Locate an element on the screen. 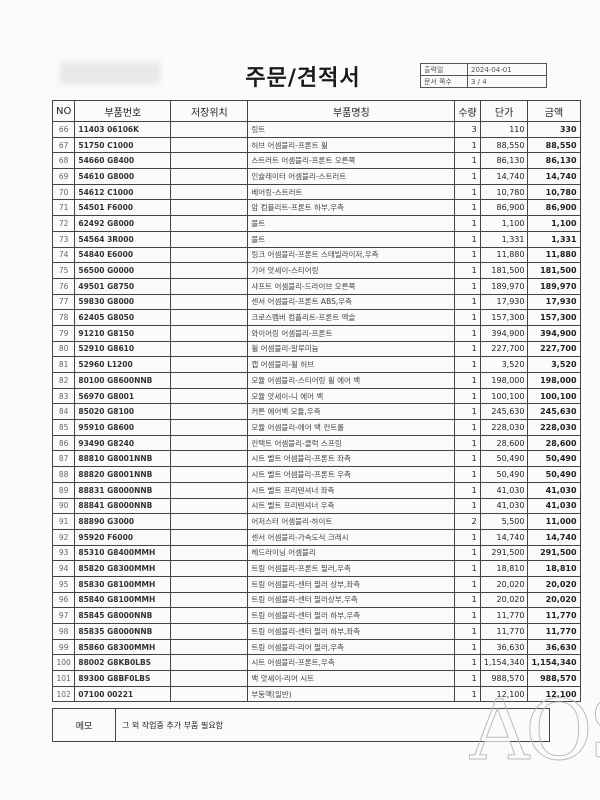 This screenshot has height=800, width=600. part-name: 트림 어셈블리-센터 필러 하부,좌측 is located at coordinates (351, 631).